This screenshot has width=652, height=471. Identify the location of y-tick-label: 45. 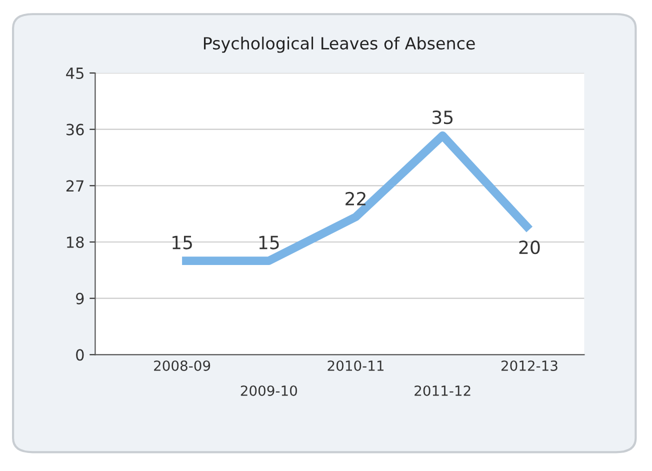
(75, 74).